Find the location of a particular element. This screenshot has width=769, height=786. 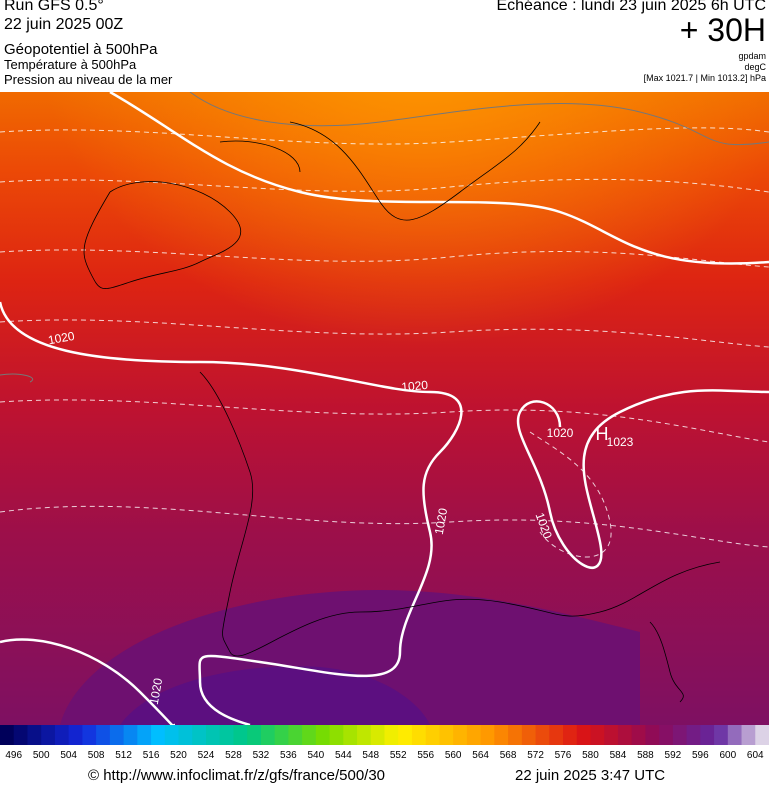

scale-label: 576 is located at coordinates (563, 755).